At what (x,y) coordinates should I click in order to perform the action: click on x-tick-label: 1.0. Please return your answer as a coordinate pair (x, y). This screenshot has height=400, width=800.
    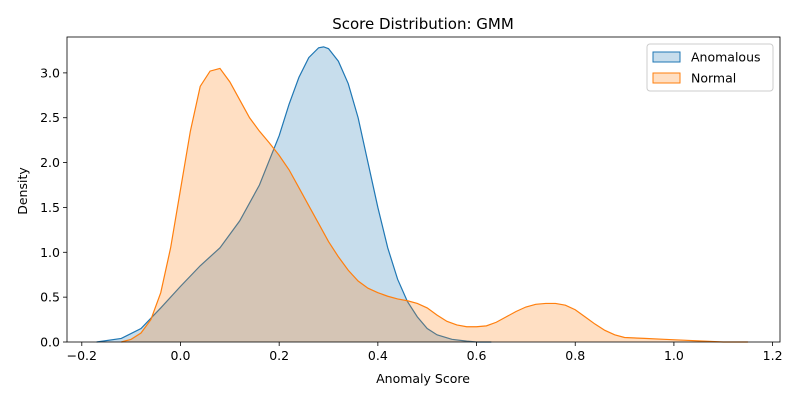
    Looking at the image, I should click on (674, 355).